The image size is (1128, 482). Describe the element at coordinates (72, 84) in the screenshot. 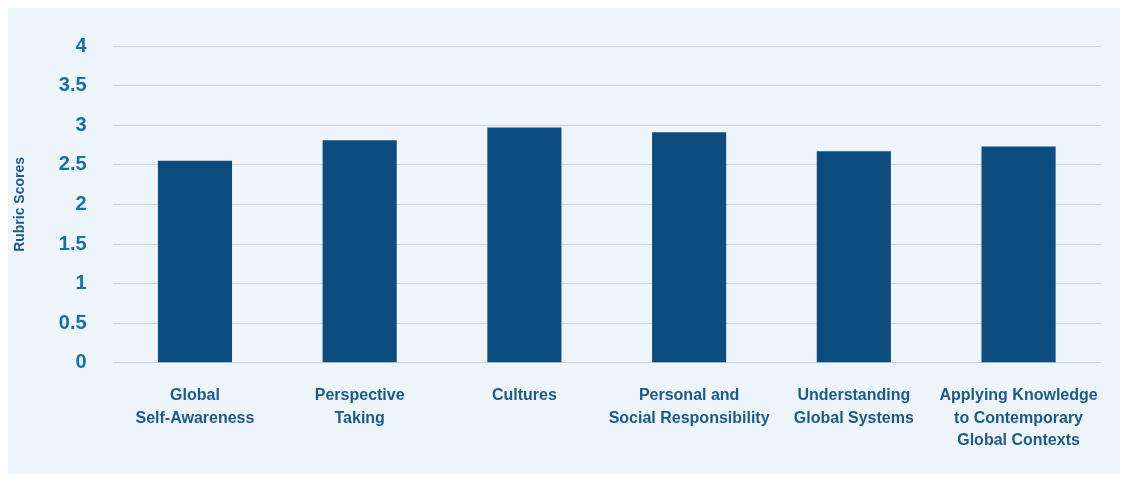

I see `y-tick-label: 3.5` at that location.